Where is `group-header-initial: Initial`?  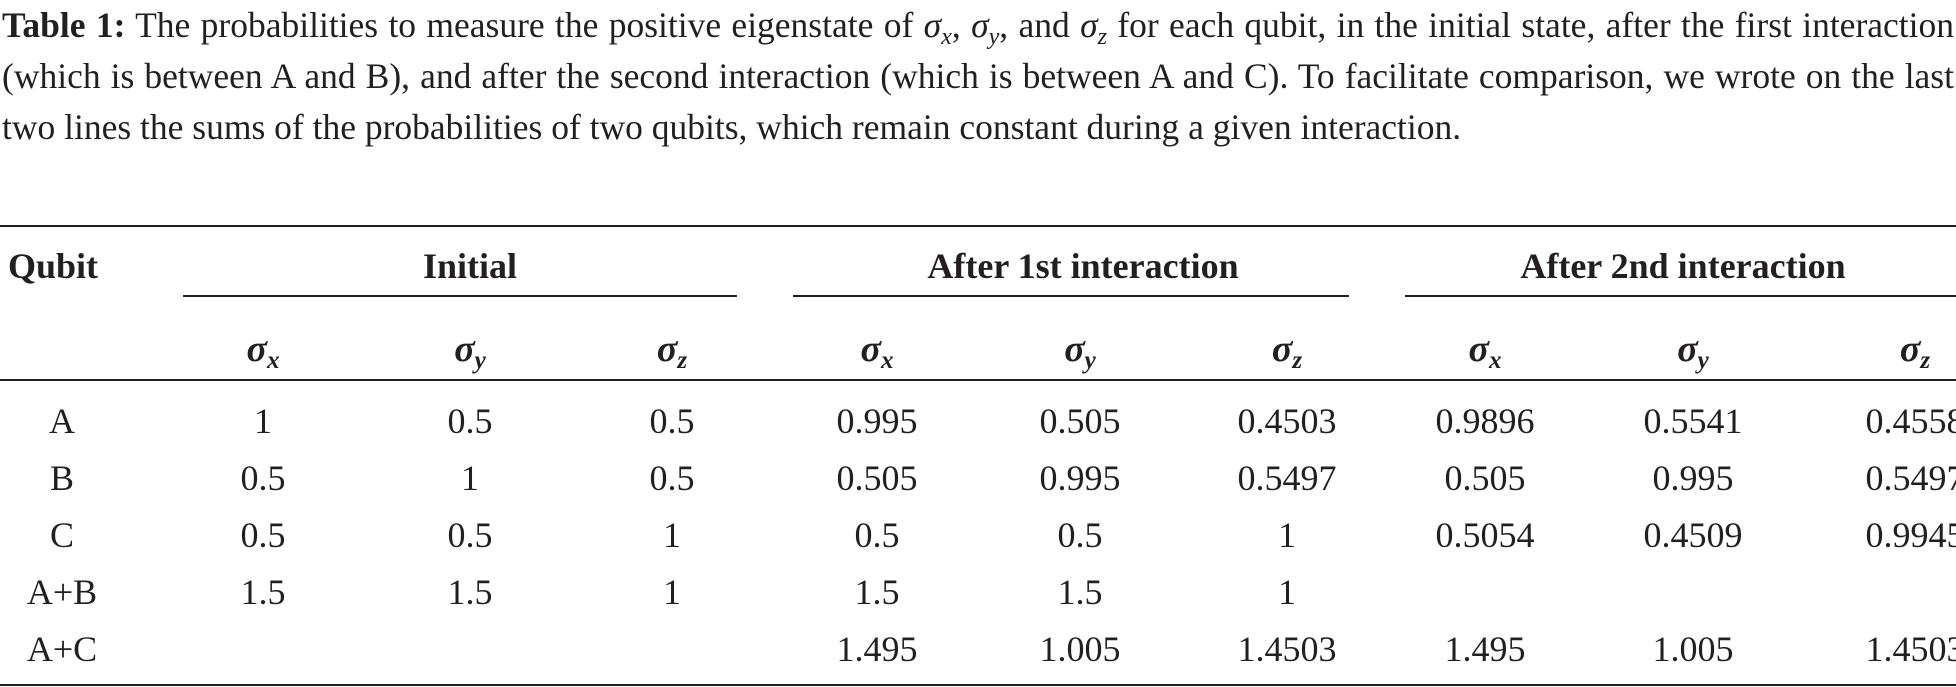
group-header-initial: Initial is located at coordinates (470, 266).